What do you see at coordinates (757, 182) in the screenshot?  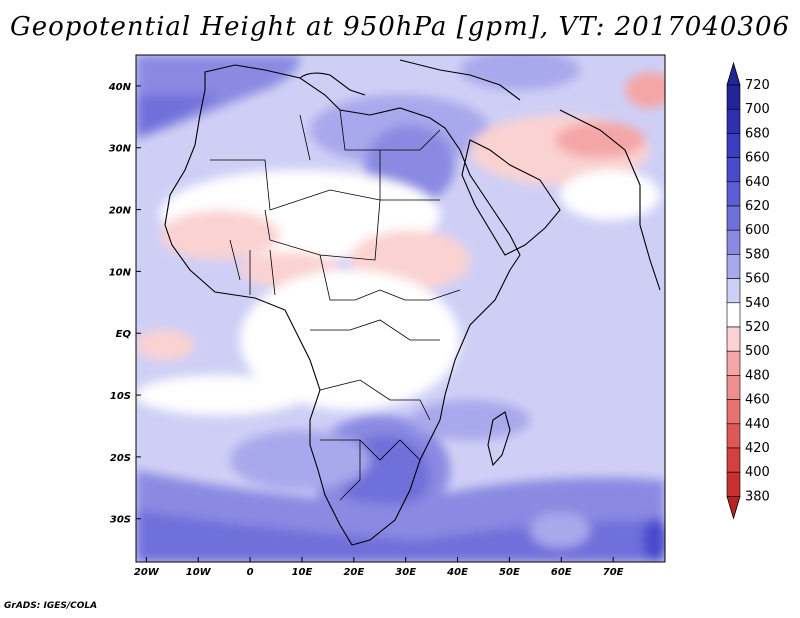 I see `colorbar-label: 640` at bounding box center [757, 182].